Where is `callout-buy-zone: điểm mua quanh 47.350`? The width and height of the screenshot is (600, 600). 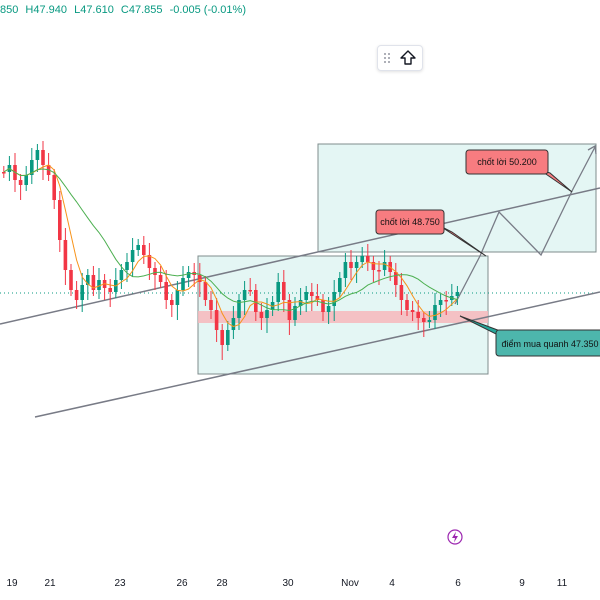 callout-buy-zone: điểm mua quanh 47.350 is located at coordinates (529, 336).